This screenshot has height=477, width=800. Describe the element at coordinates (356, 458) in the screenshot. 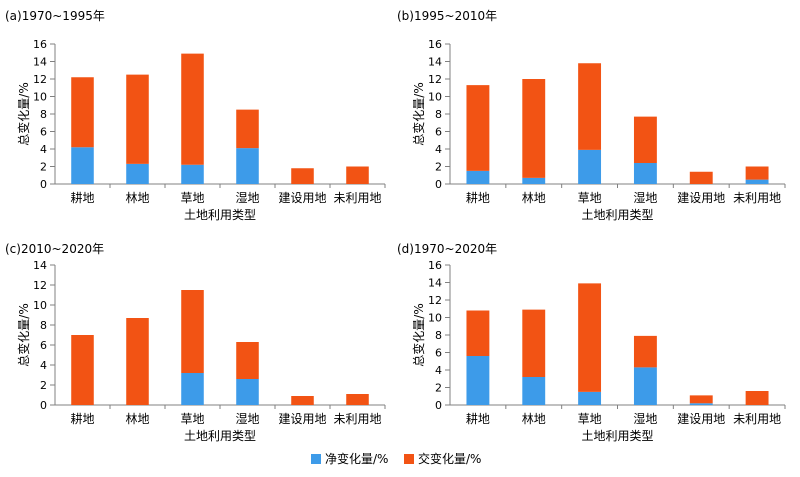

I see `legend-label-net: 净变化量/%` at that location.